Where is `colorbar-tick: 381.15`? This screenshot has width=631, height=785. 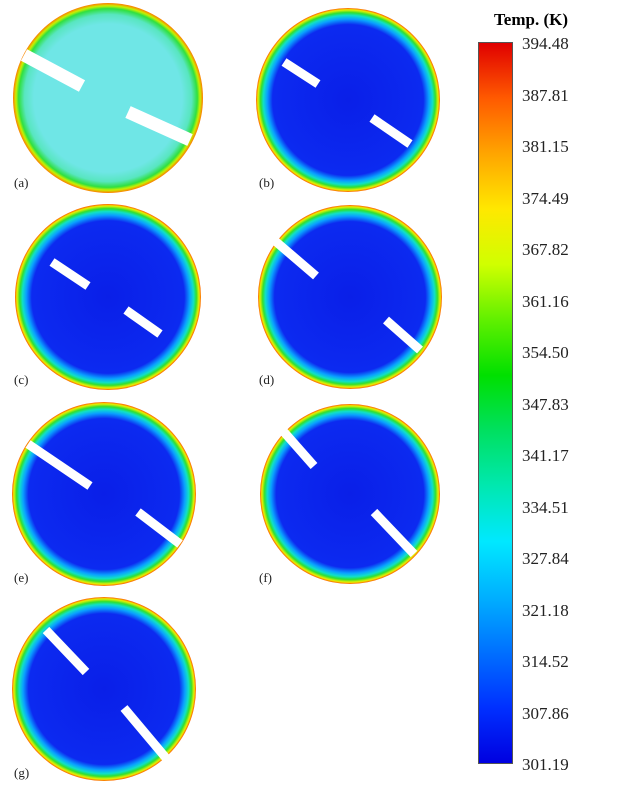 colorbar-tick: 381.15 is located at coordinates (545, 146).